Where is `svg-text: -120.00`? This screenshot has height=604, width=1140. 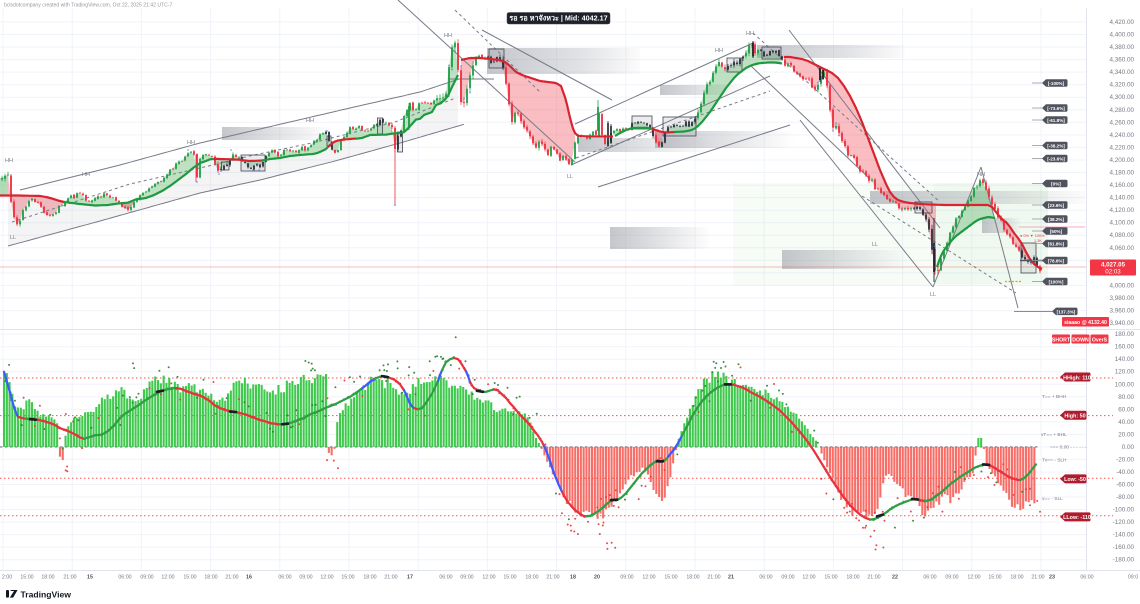
svg-text: -120.00 is located at coordinates (1124, 522).